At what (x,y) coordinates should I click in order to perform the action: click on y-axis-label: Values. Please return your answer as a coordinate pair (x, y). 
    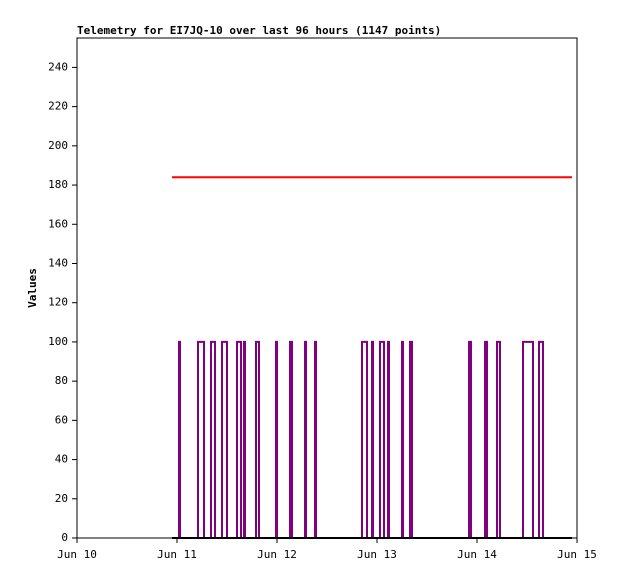
    Looking at the image, I should click on (32, 288).